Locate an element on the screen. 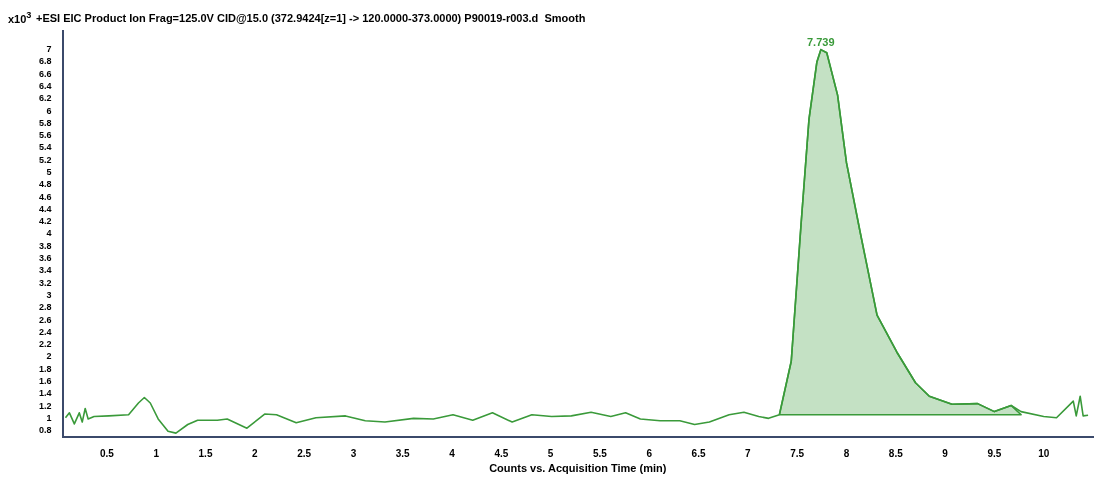 The width and height of the screenshot is (1105, 484). y-tick-label: 6.2 is located at coordinates (45, 98).